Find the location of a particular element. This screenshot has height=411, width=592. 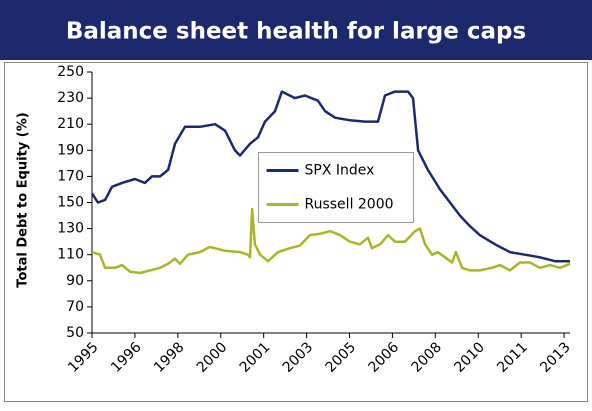

legend-label: SPX Index is located at coordinates (340, 171).